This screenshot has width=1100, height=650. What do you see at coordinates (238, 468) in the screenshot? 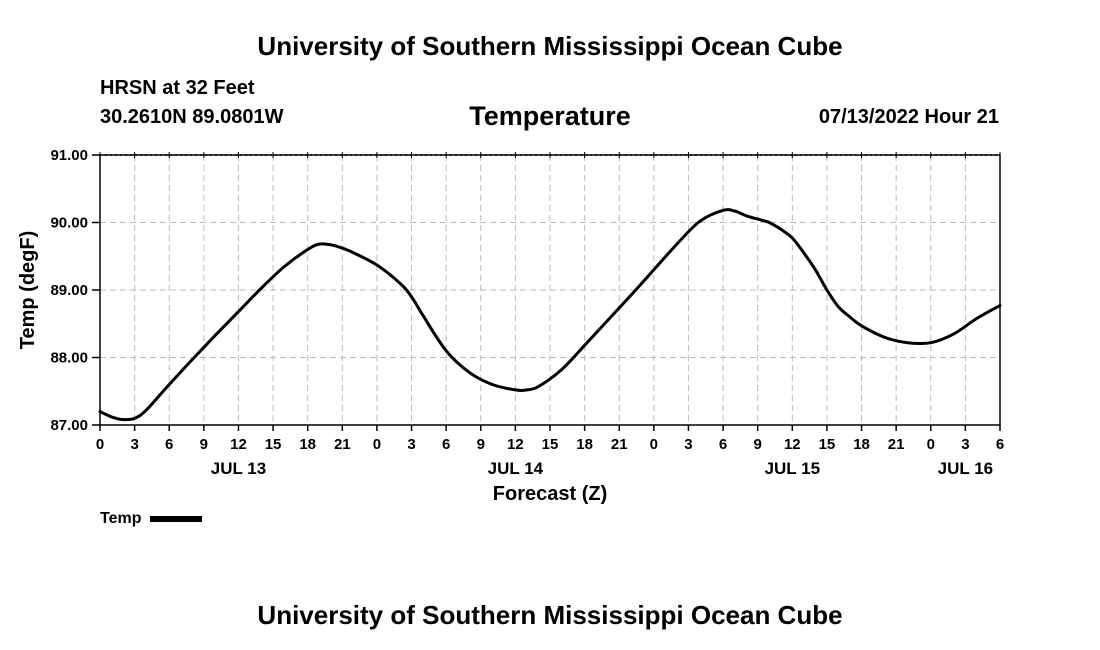
I see `date-label: JUL 13` at bounding box center [238, 468].